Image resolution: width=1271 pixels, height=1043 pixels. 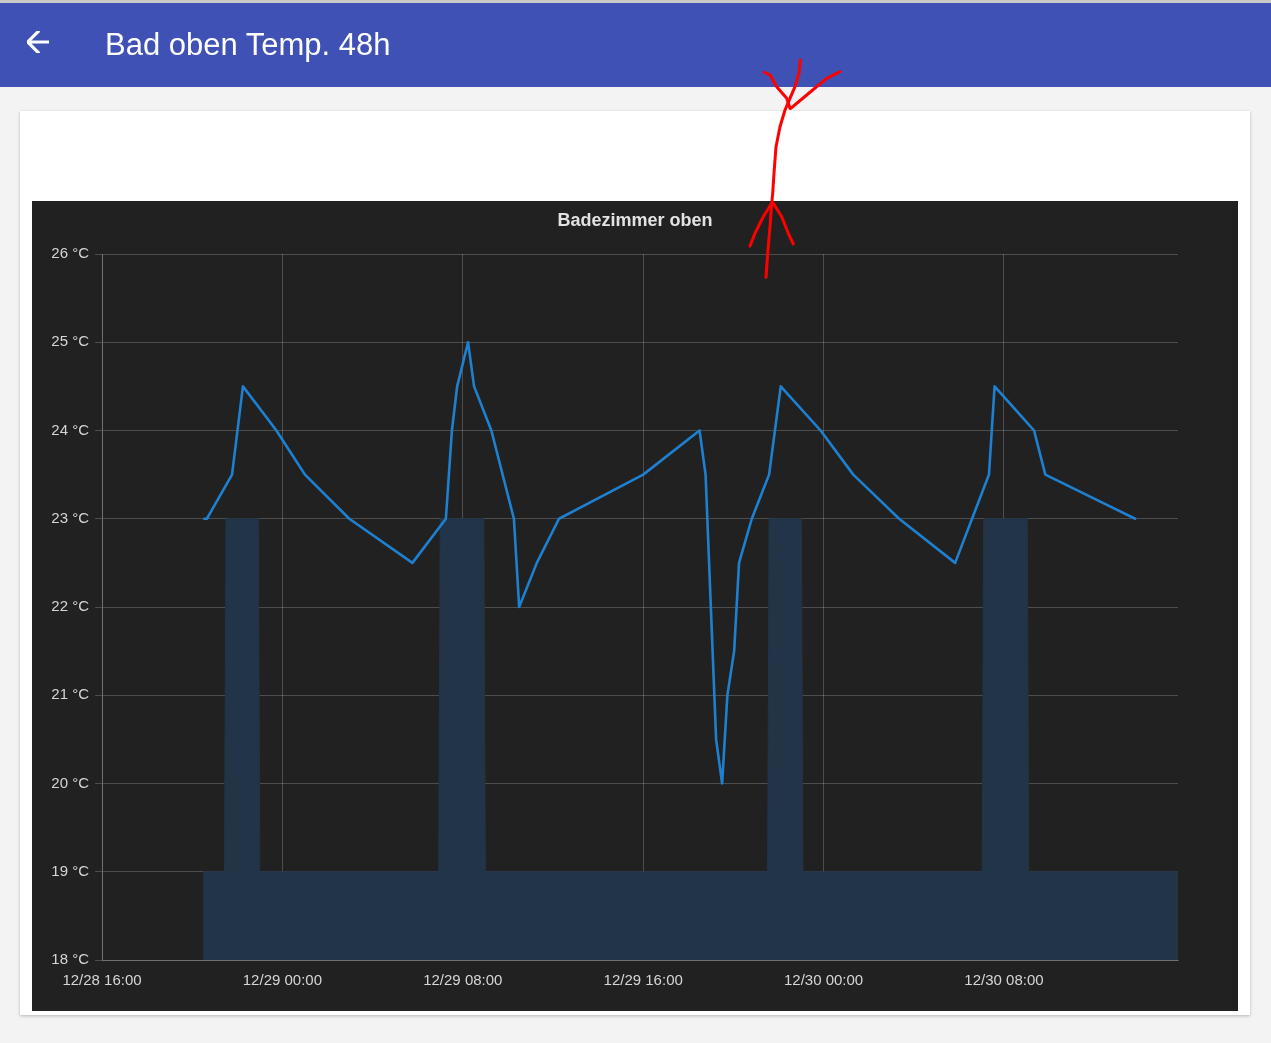 I want to click on x-tick-label: 12/28 16:00, so click(x=102, y=980).